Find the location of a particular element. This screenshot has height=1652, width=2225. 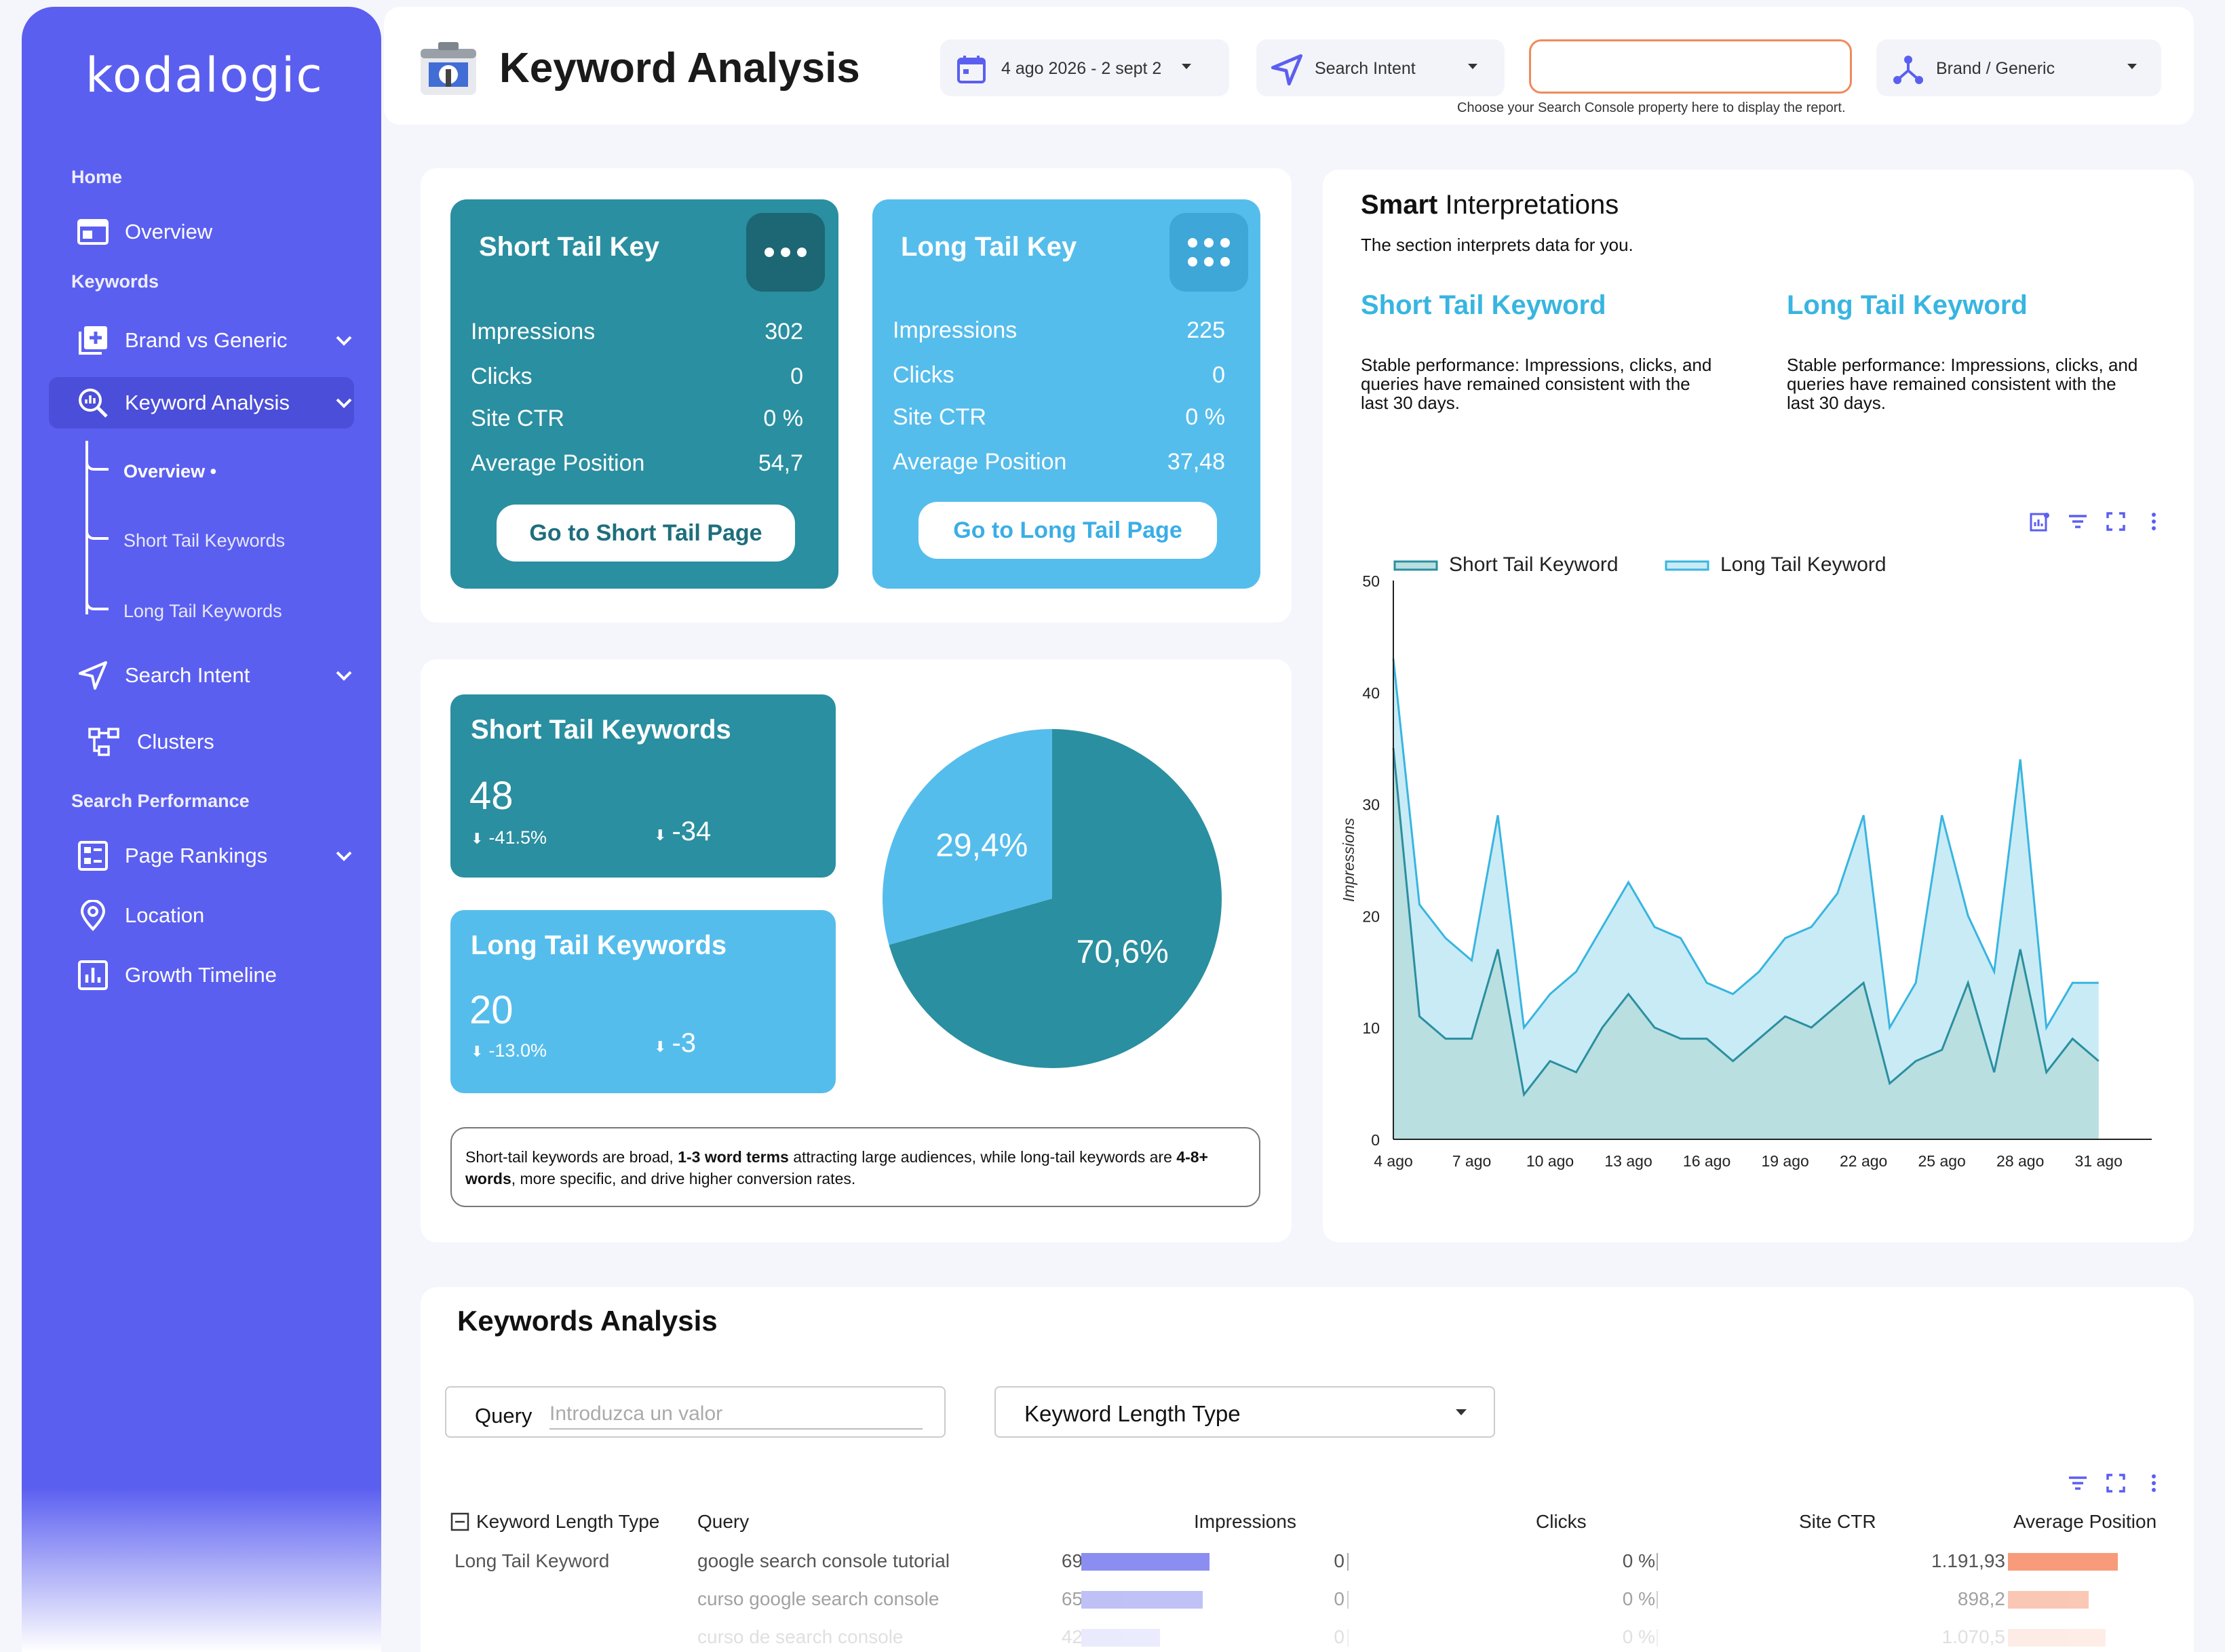

series-area-short-tail is located at coordinates (1746, 943).